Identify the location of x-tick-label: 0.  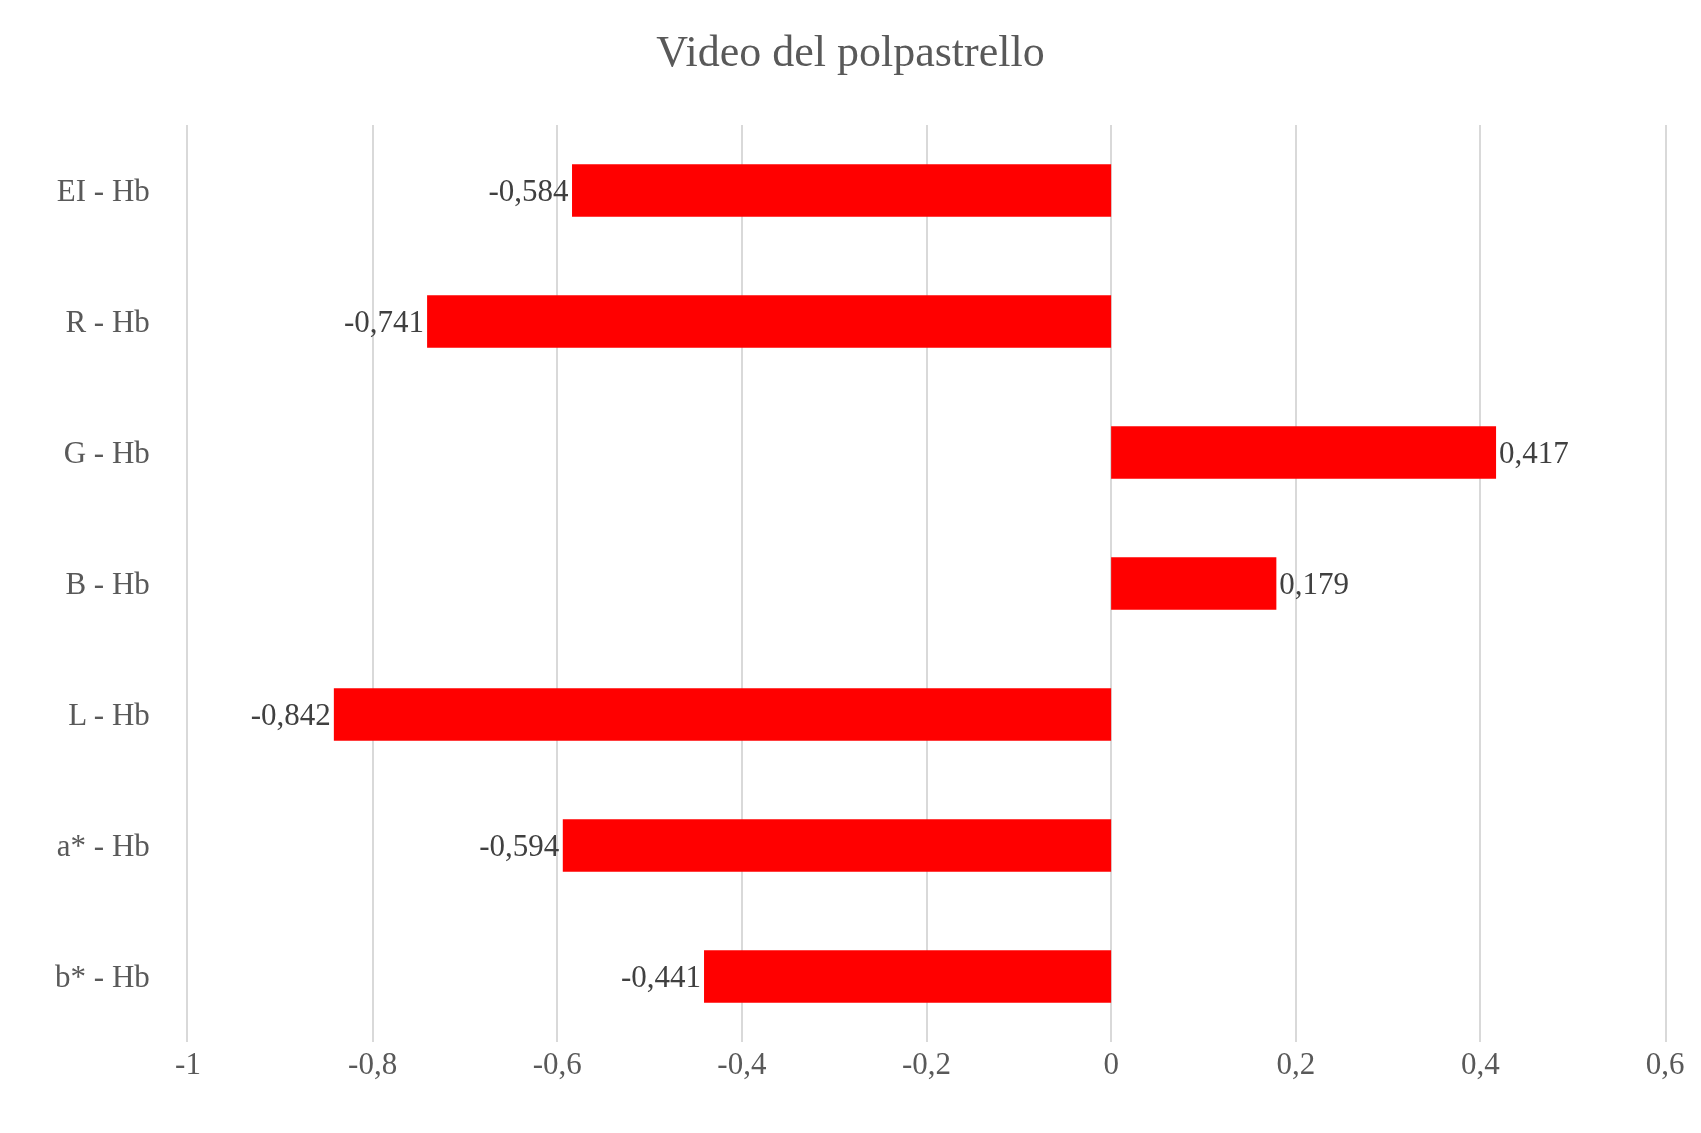
(1111, 1063).